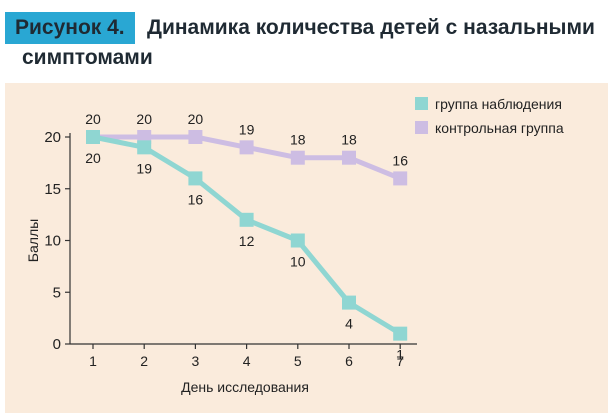 The width and height of the screenshot is (613, 420). Describe the element at coordinates (196, 361) in the screenshot. I see `x-tick-label: 3` at that location.